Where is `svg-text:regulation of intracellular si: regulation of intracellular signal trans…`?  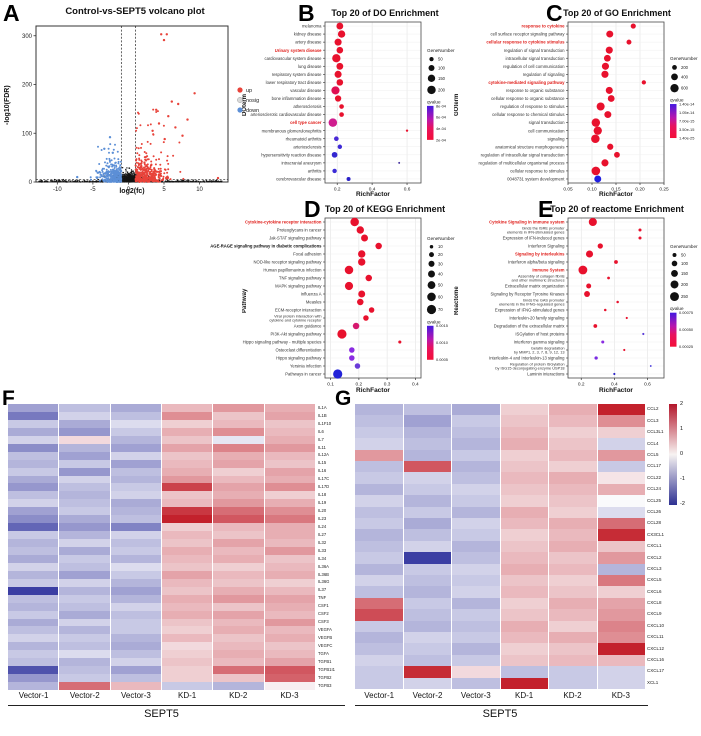
svg-text:regulation of intracellular si: regulation of intracellular signal trans… is located at coordinates (523, 154).